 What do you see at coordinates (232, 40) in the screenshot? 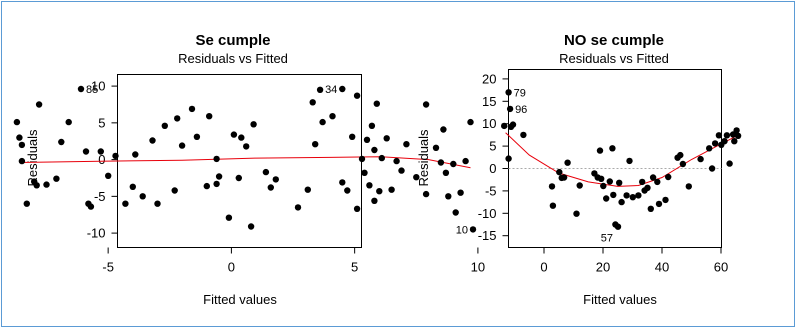
I see `chart-title-left: Se cumple` at bounding box center [232, 40].